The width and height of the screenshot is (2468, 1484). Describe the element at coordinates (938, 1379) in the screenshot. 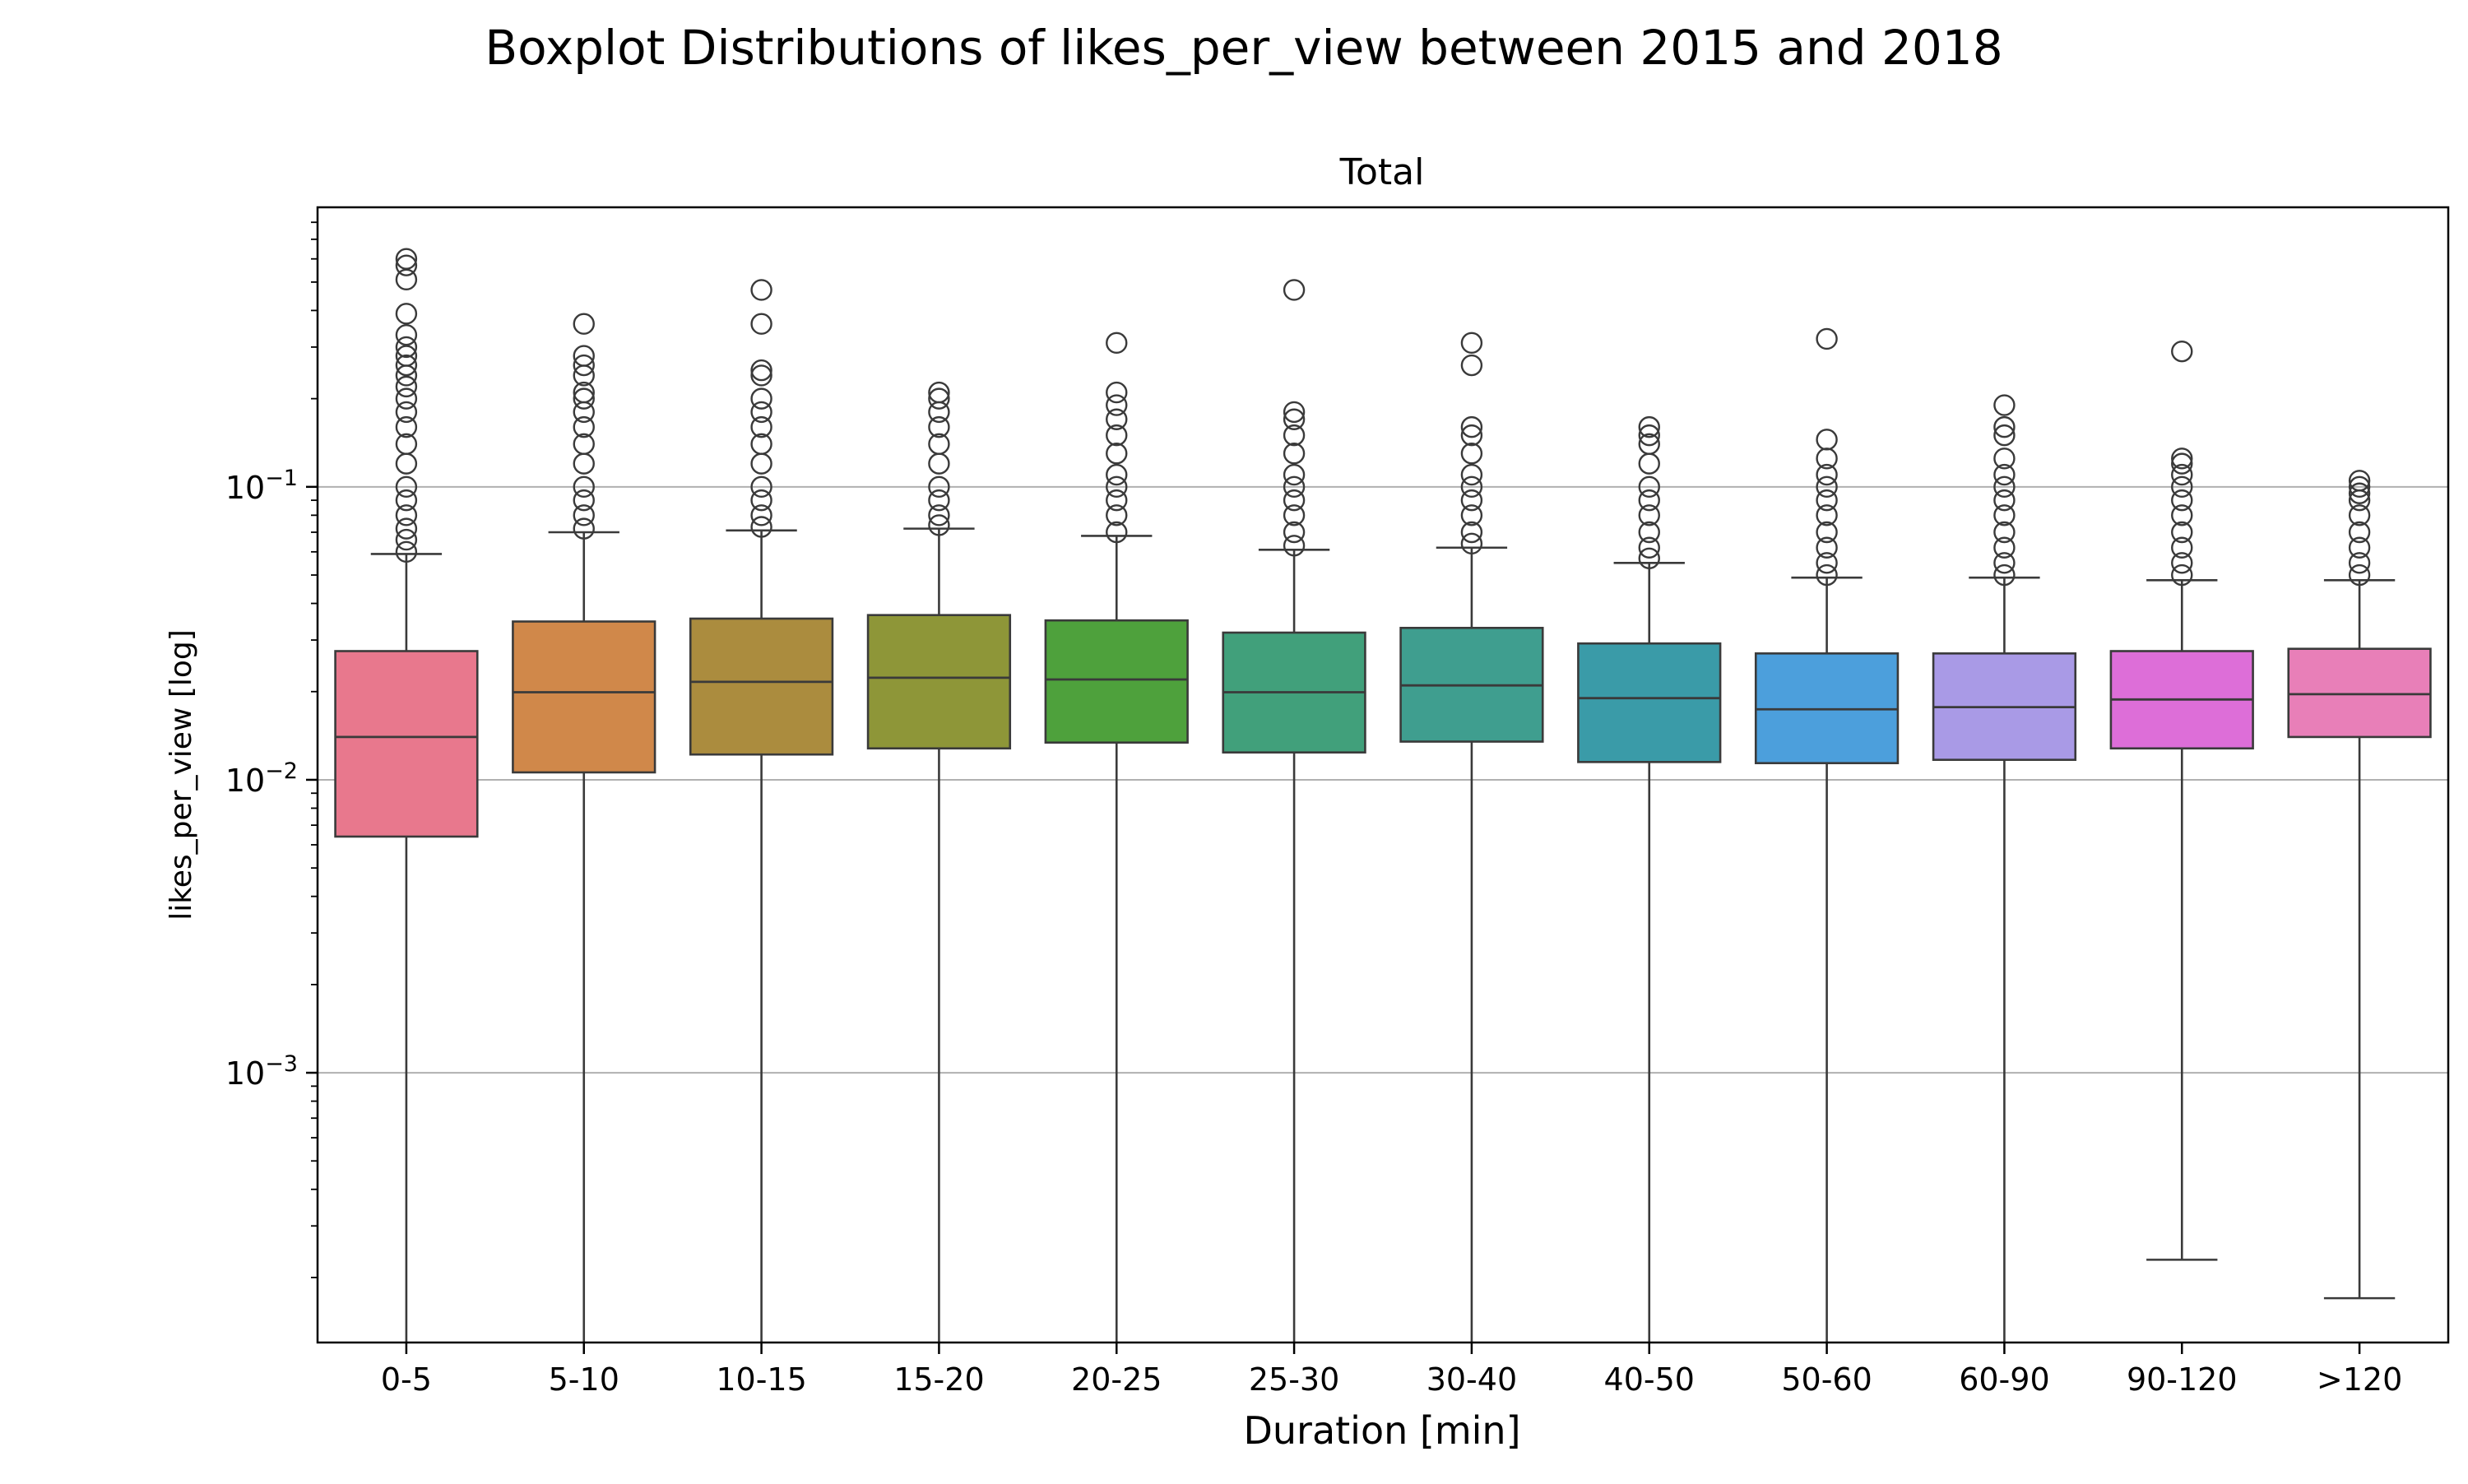

I see `x-tick-label: 15-20` at that location.